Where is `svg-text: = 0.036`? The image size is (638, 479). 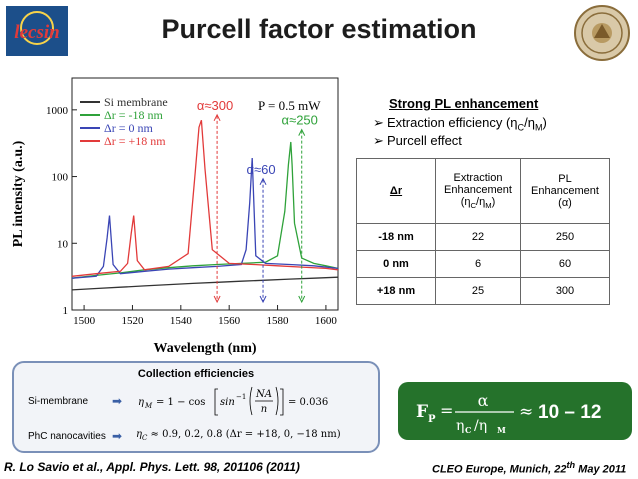
svg-text: = 0.036 is located at coordinates (308, 402).